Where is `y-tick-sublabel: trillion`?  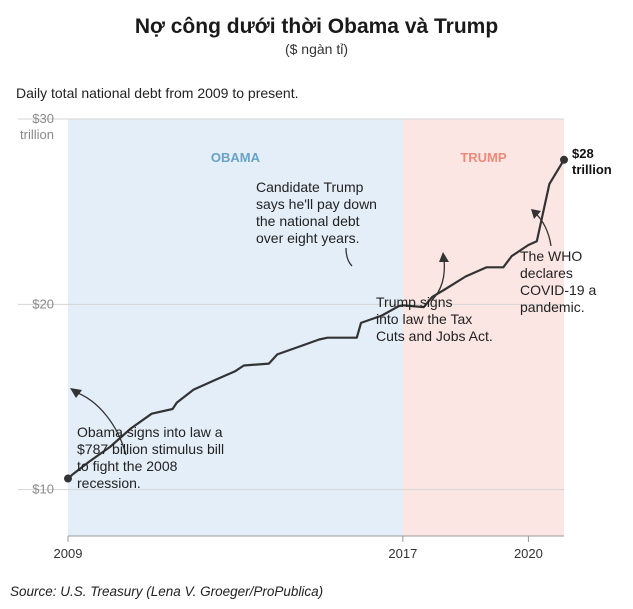 y-tick-sublabel: trillion is located at coordinates (37, 134).